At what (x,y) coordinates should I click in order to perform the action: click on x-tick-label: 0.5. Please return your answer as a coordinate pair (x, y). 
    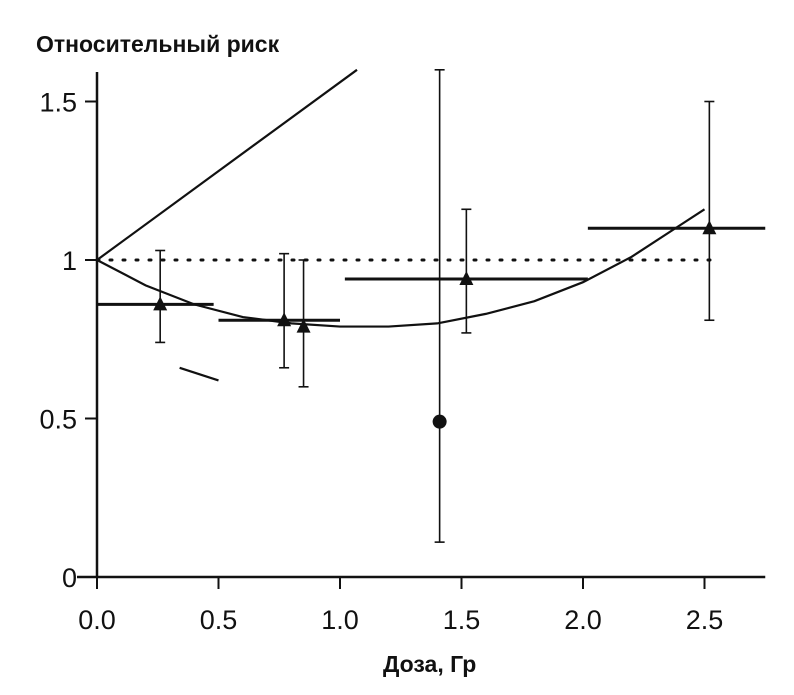
    Looking at the image, I should click on (219, 620).